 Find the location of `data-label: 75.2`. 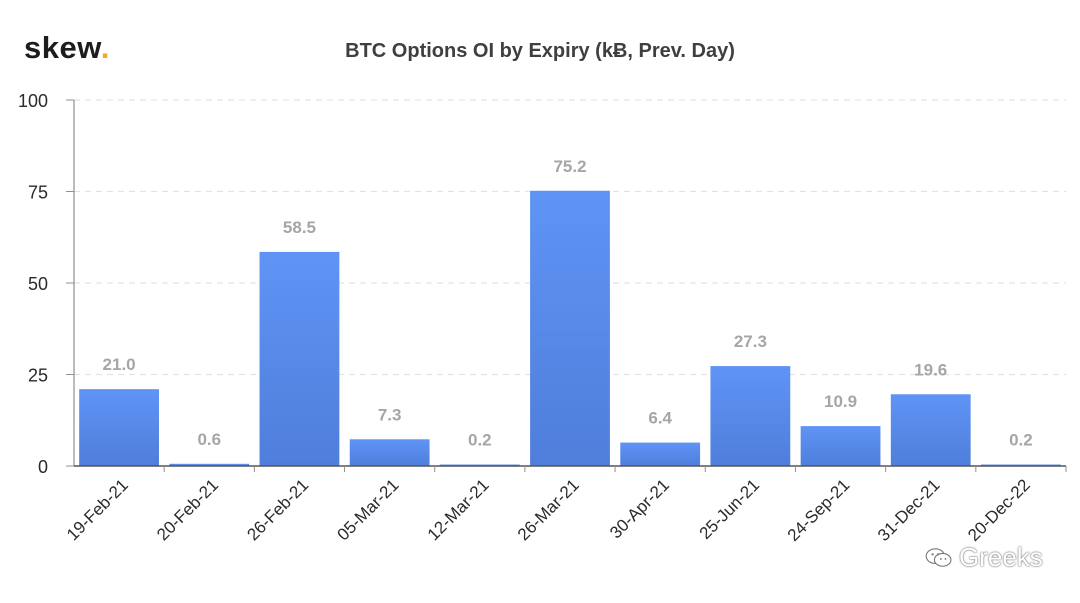

data-label: 75.2 is located at coordinates (569, 166).